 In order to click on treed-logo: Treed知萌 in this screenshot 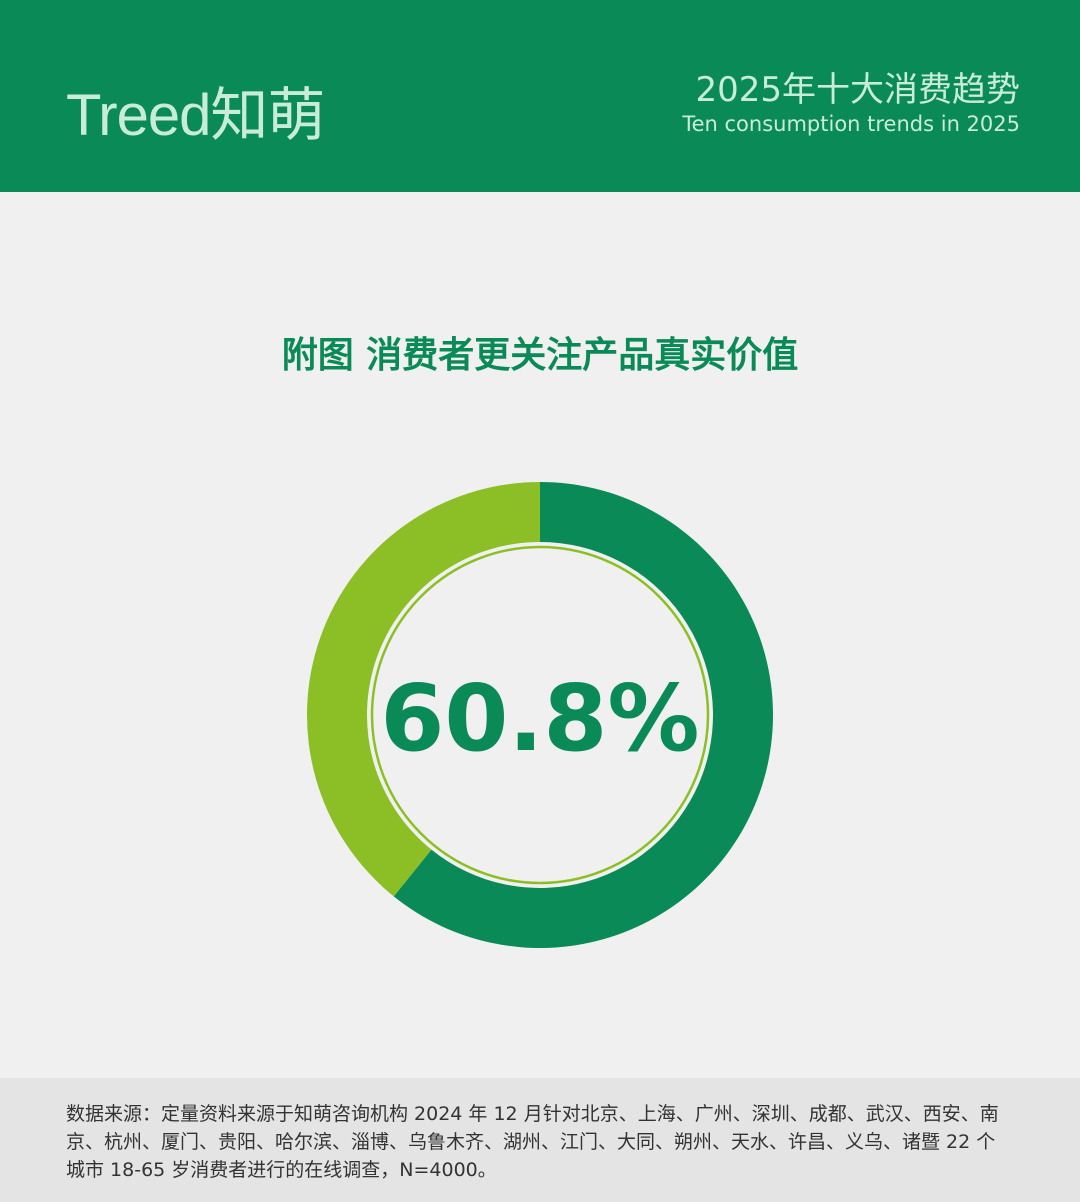, I will do `click(195, 115)`.